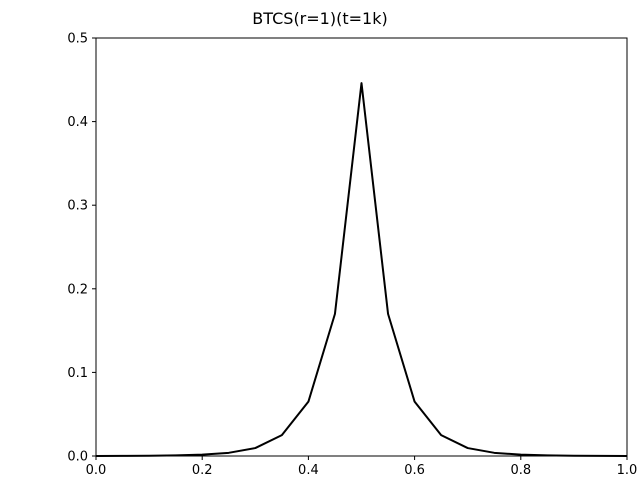 This screenshot has width=640, height=480. Describe the element at coordinates (77, 289) in the screenshot. I see `y-tick-label: 0.2` at that location.